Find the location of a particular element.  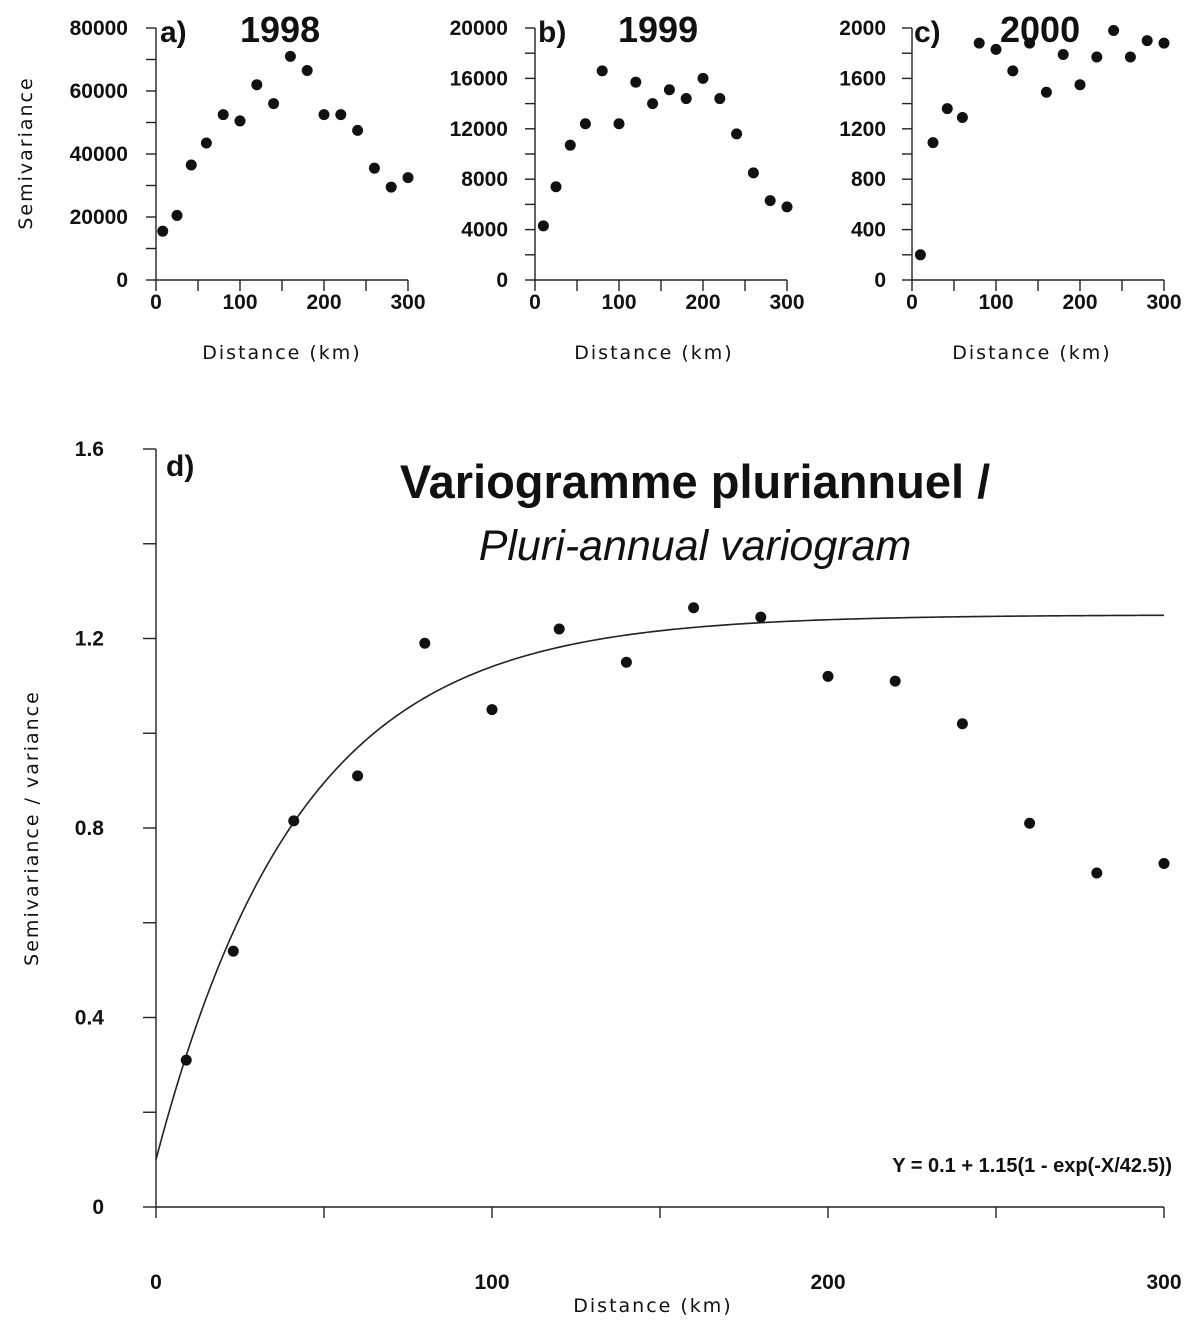

panel-d-label: d) is located at coordinates (180, 466).